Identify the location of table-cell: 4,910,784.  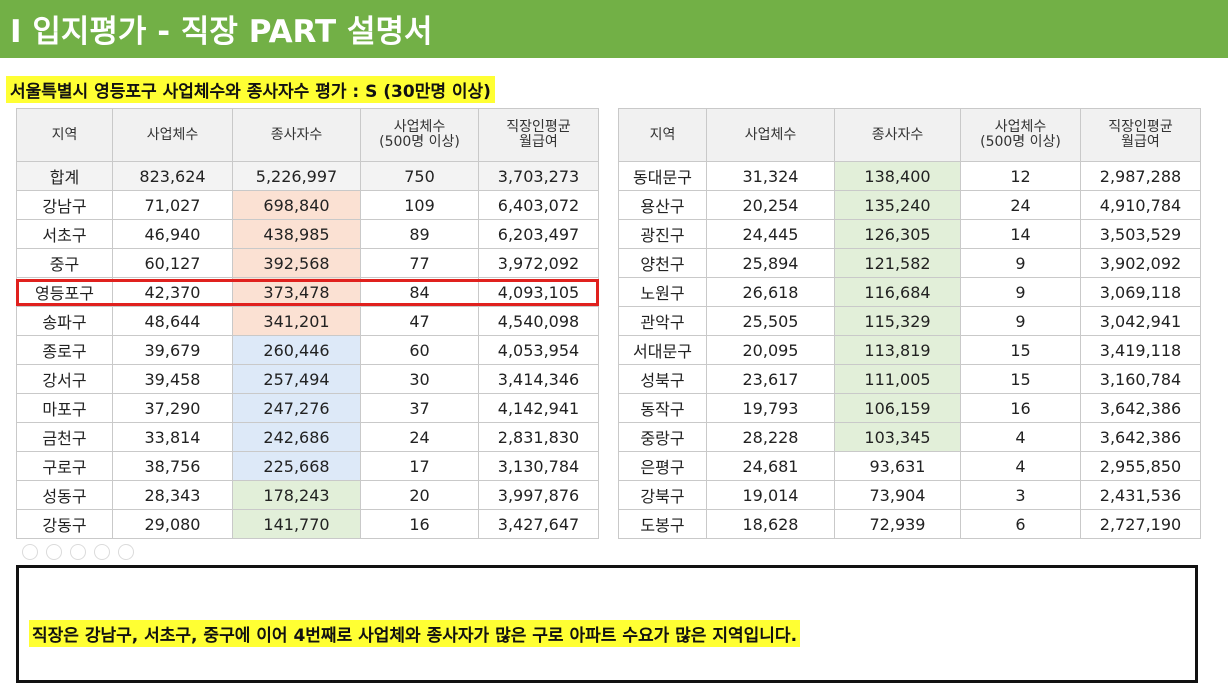
(1140, 205).